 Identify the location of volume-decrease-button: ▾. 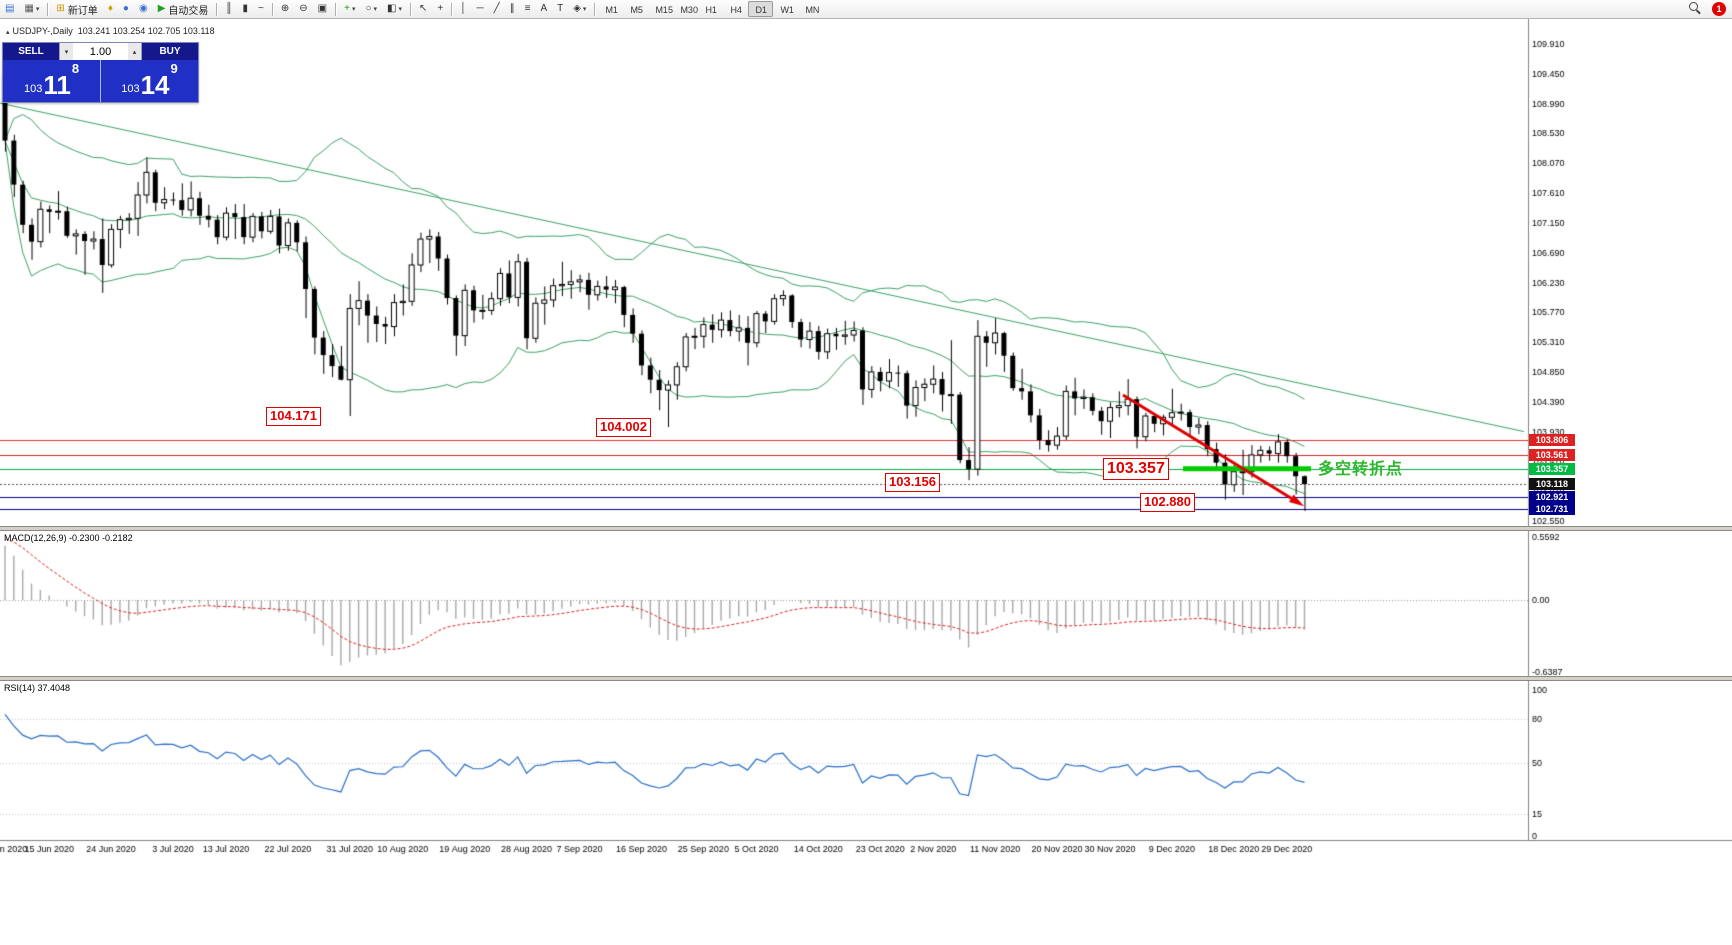
(66, 51).